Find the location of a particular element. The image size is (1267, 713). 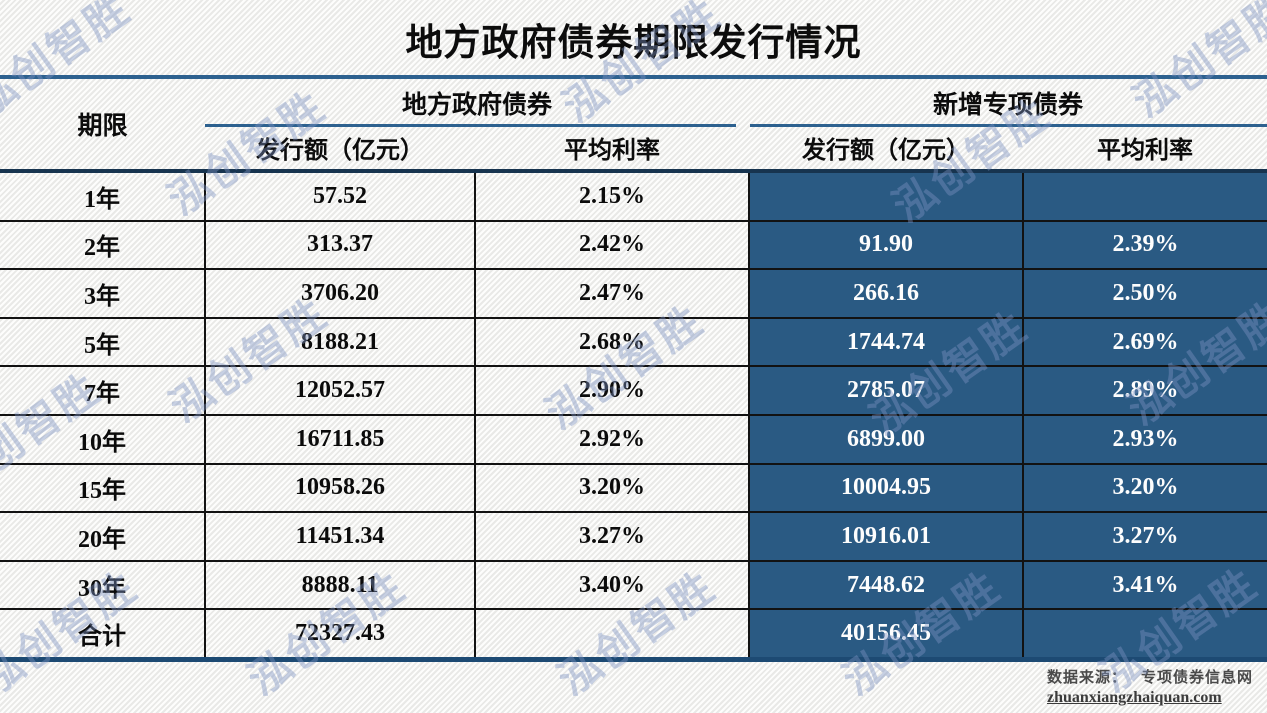

cell-local-amount: 313.37 is located at coordinates (340, 245).